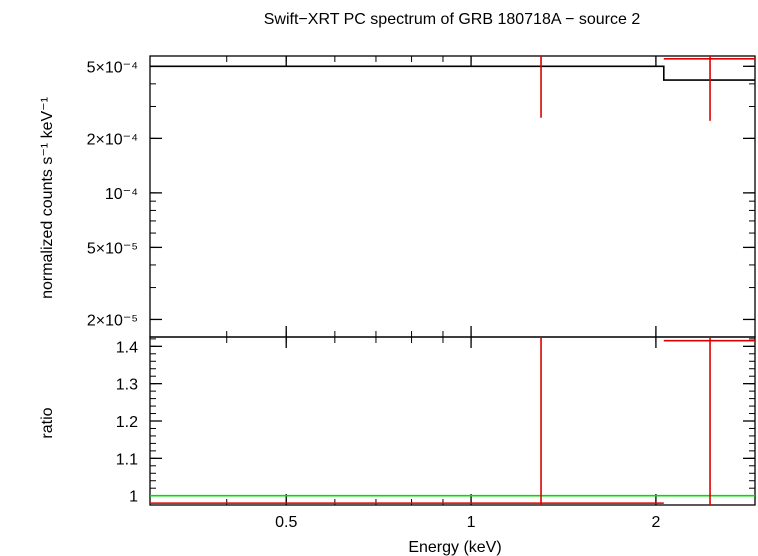 Image resolution: width=758 pixels, height=556 pixels. Describe the element at coordinates (655, 522) in the screenshot. I see `x-tick-label: 2` at that location.